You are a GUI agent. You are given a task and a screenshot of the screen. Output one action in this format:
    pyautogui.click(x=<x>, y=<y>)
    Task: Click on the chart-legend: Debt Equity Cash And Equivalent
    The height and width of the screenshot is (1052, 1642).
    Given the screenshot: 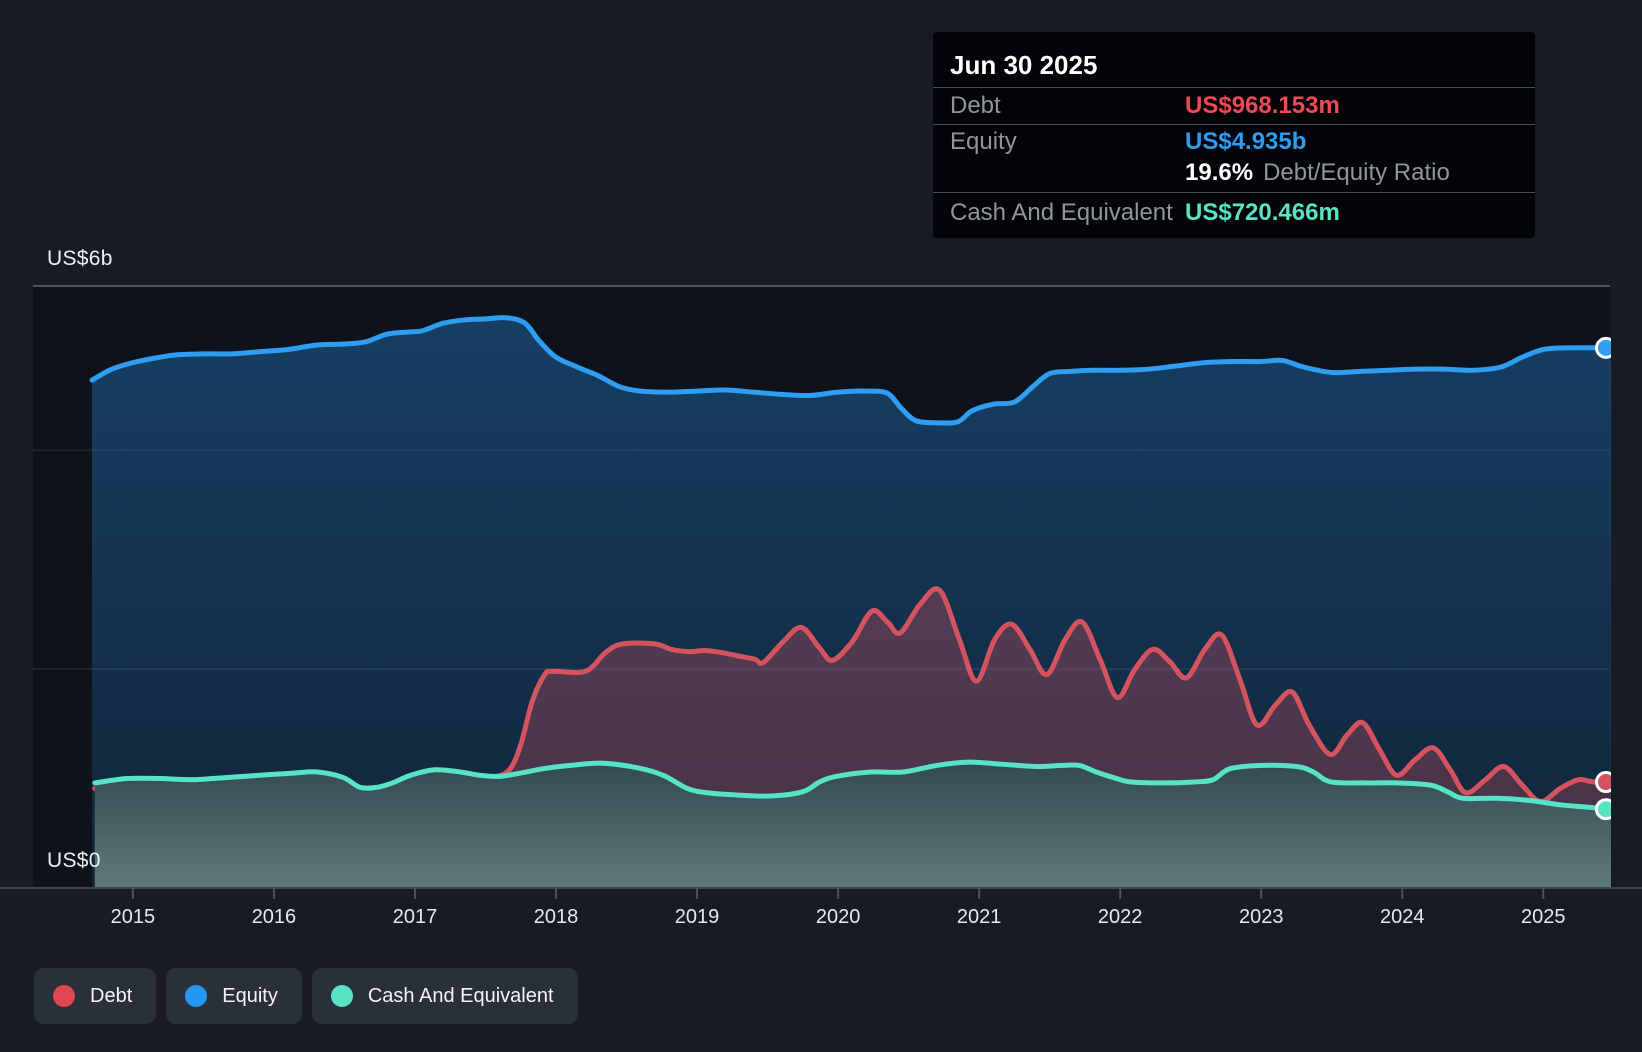 What is the action you would take?
    pyautogui.click(x=306, y=996)
    